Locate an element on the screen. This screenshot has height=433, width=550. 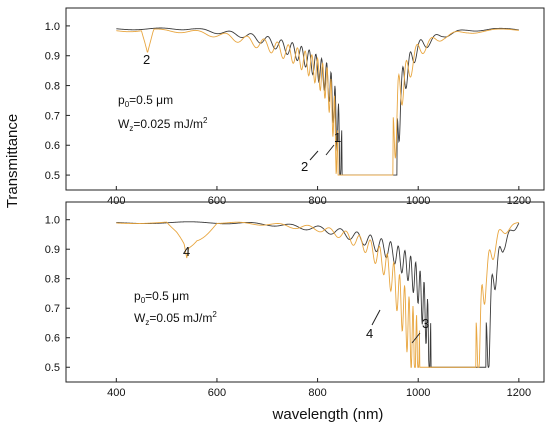
curve-label-4-dip: 4 is located at coordinates (186, 251).